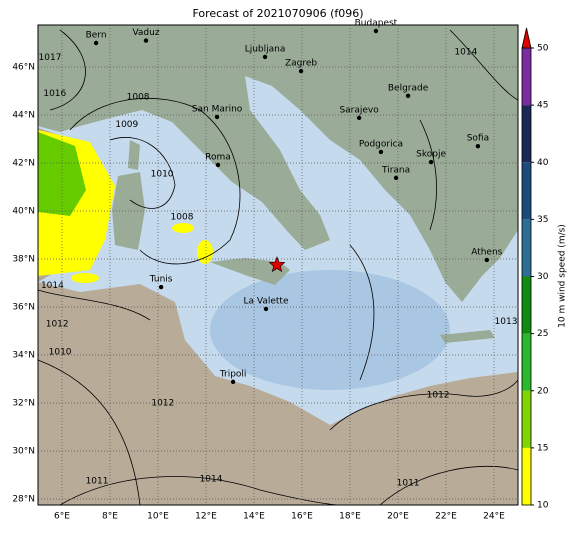 The width and height of the screenshot is (576, 533). What do you see at coordinates (110, 517) in the screenshot?
I see `lon-tick-label: 8°E` at bounding box center [110, 517].